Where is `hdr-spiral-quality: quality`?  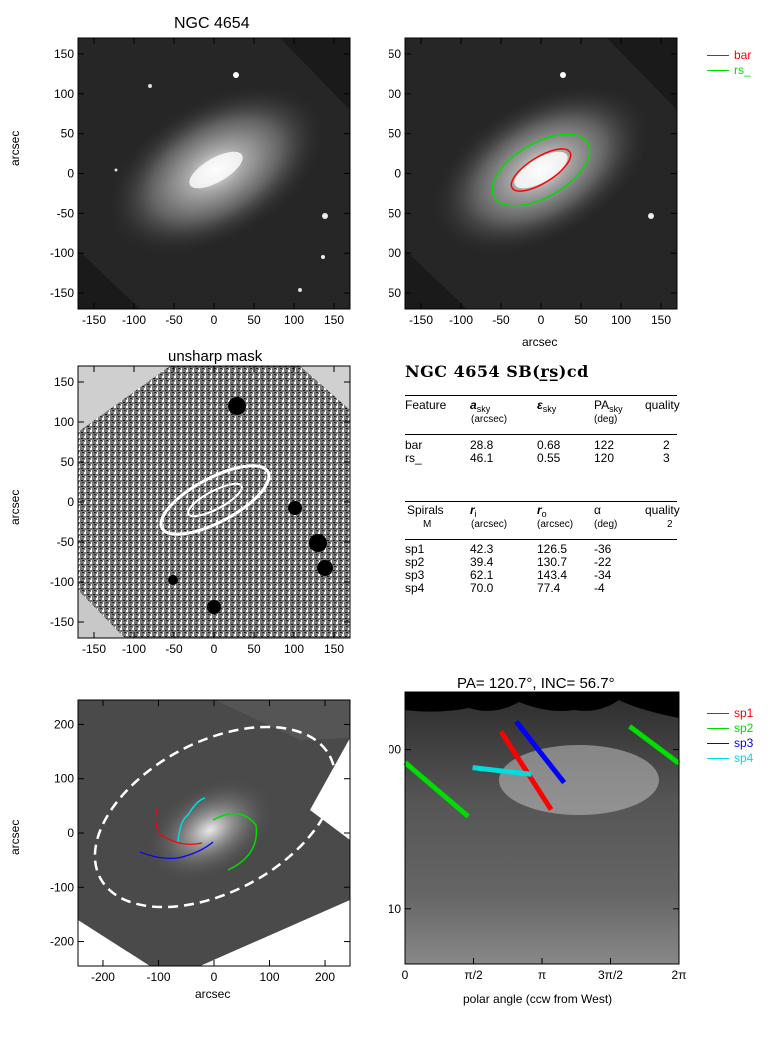 hdr-spiral-quality: quality is located at coordinates (662, 510).